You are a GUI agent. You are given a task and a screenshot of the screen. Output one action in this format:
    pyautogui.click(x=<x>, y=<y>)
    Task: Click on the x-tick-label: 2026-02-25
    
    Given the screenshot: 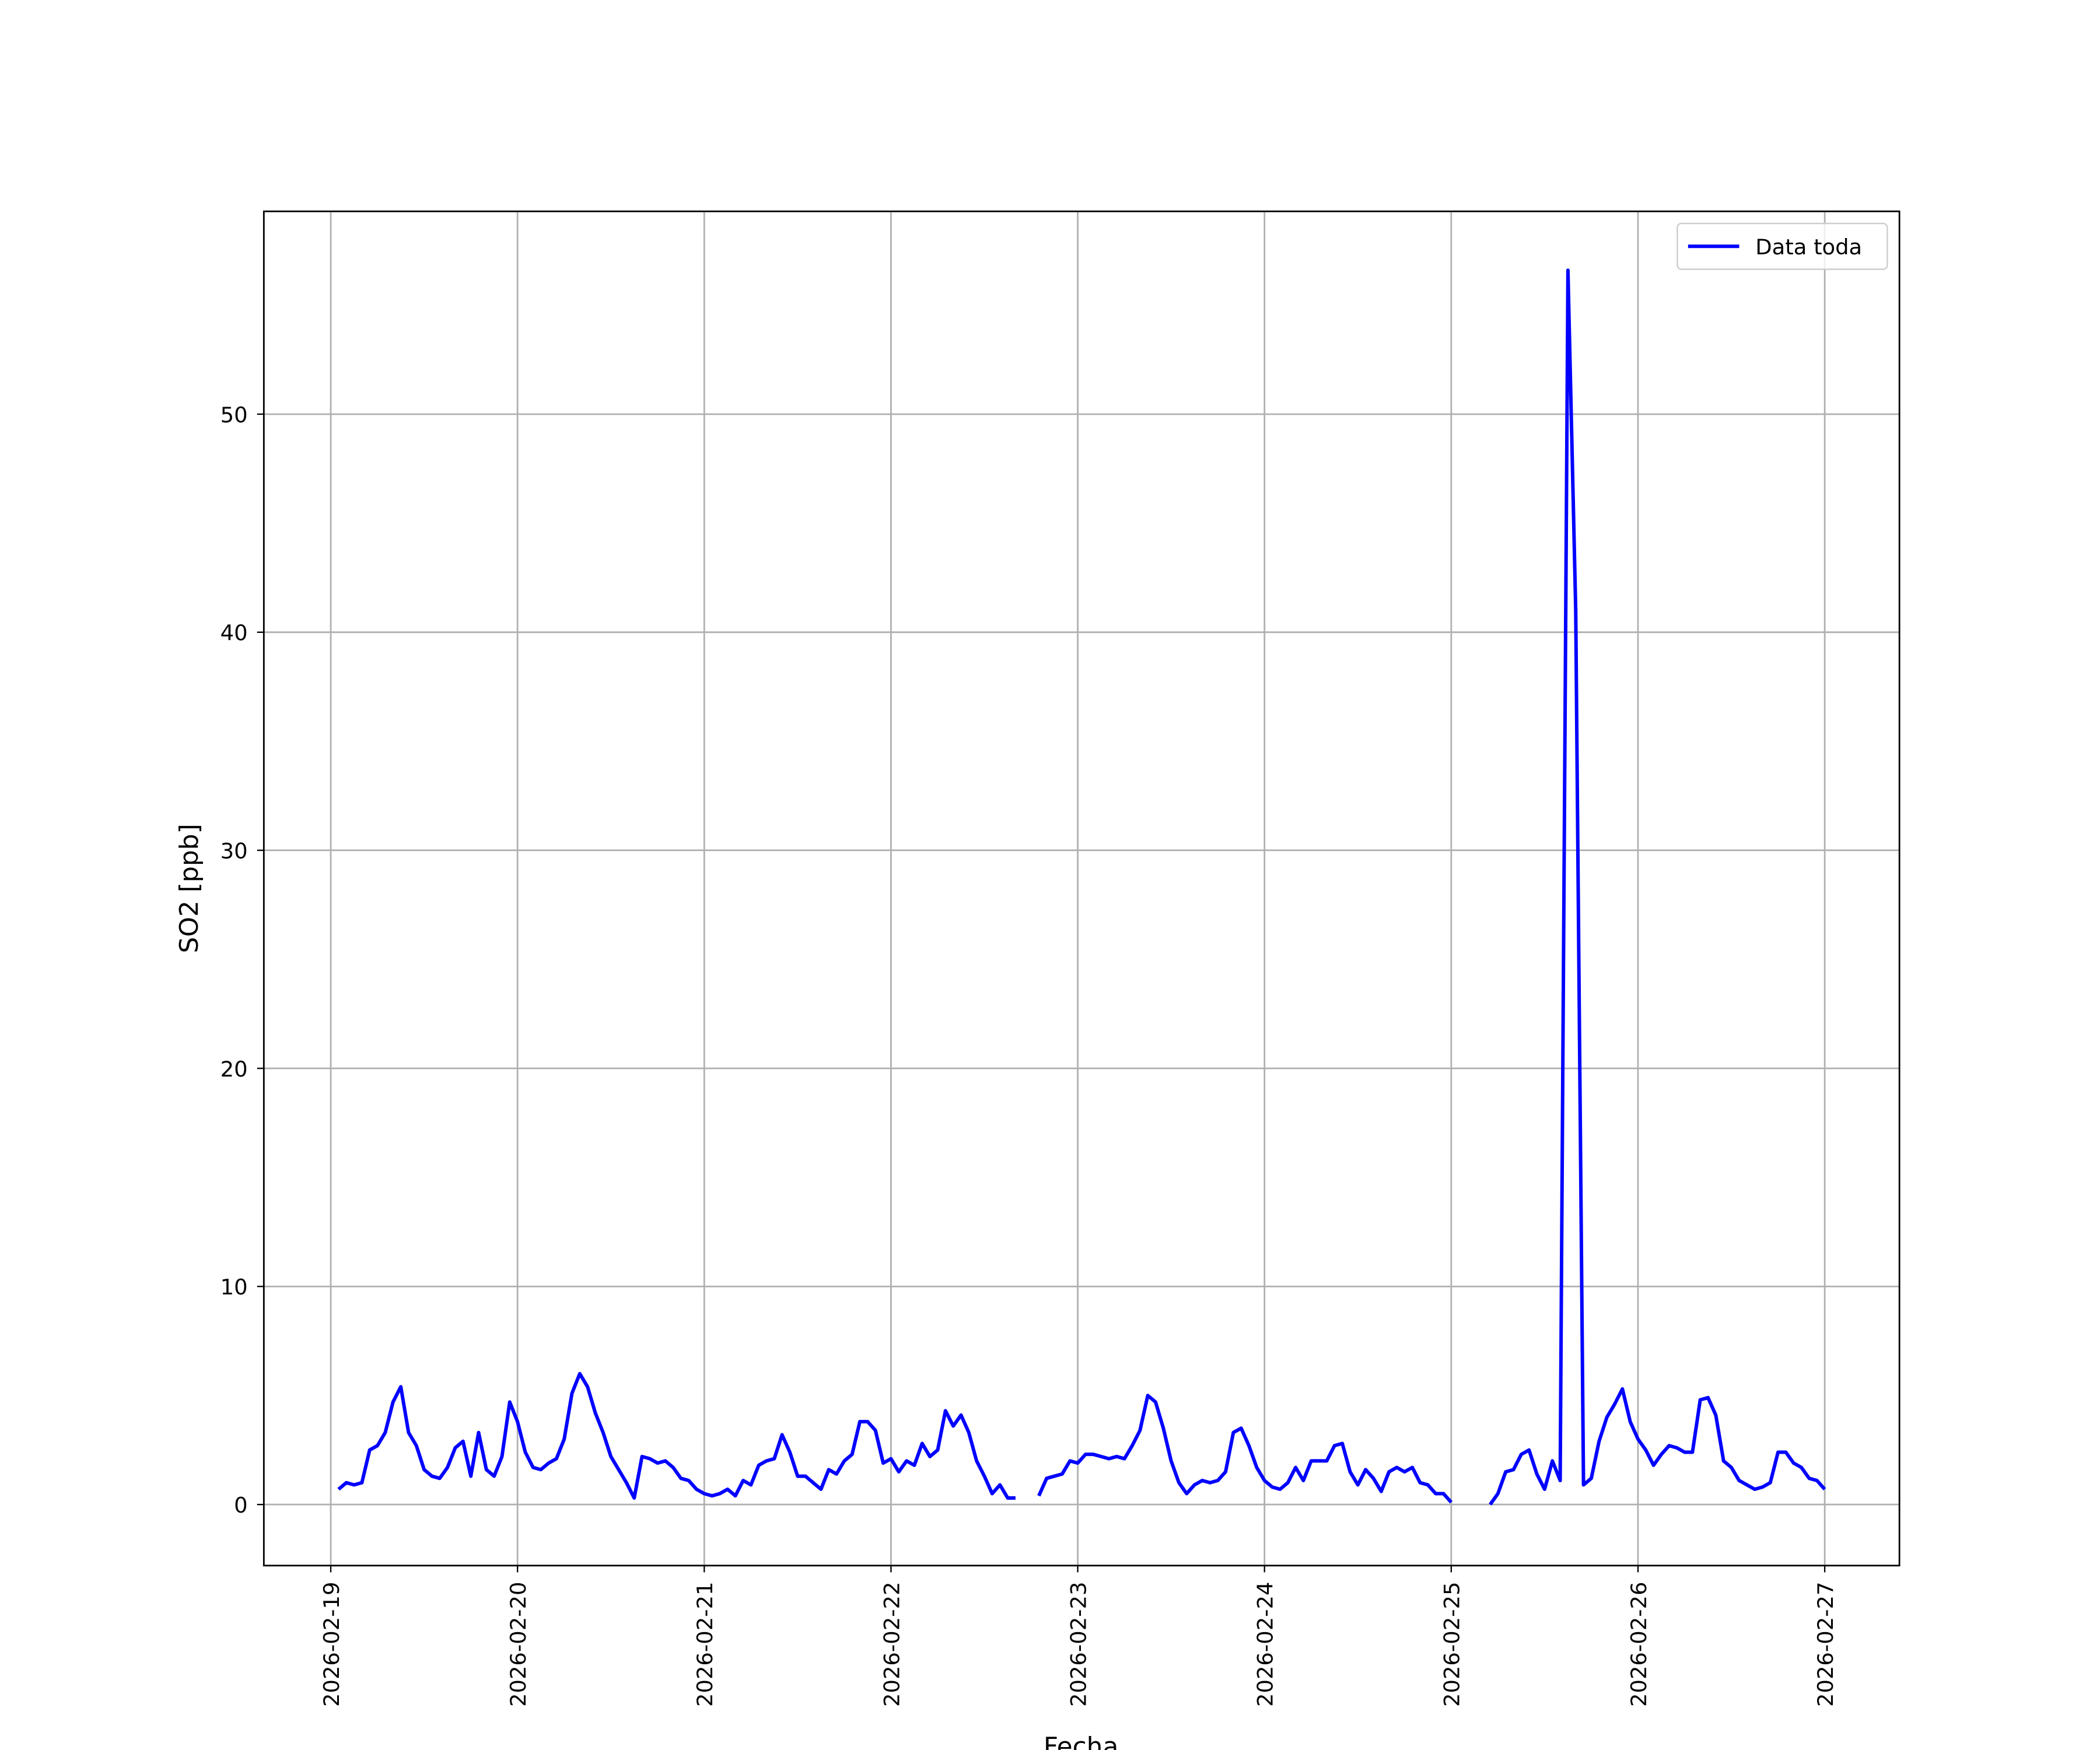 What is the action you would take?
    pyautogui.click(x=1452, y=1644)
    